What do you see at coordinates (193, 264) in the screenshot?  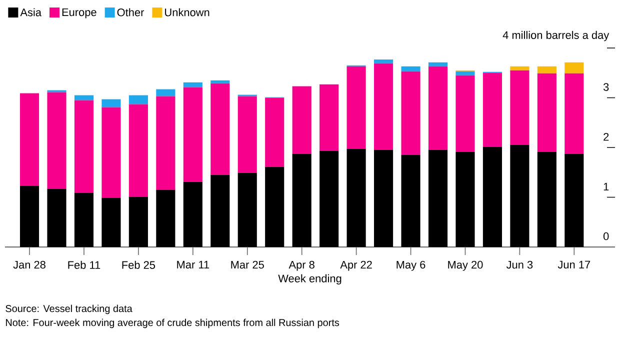 I see `x-tick-label: Mar 11` at bounding box center [193, 264].